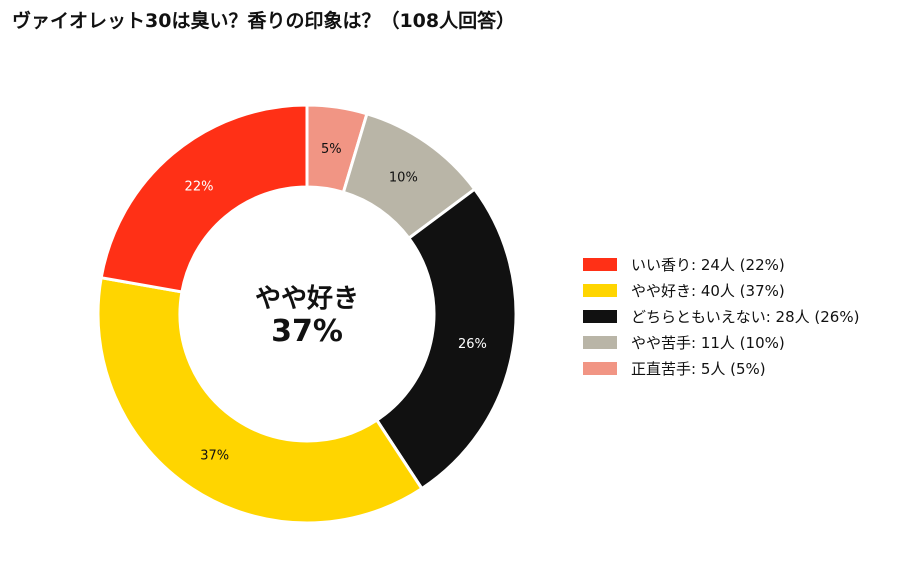  What do you see at coordinates (307, 331) in the screenshot?
I see `center-value: 37%` at bounding box center [307, 331].